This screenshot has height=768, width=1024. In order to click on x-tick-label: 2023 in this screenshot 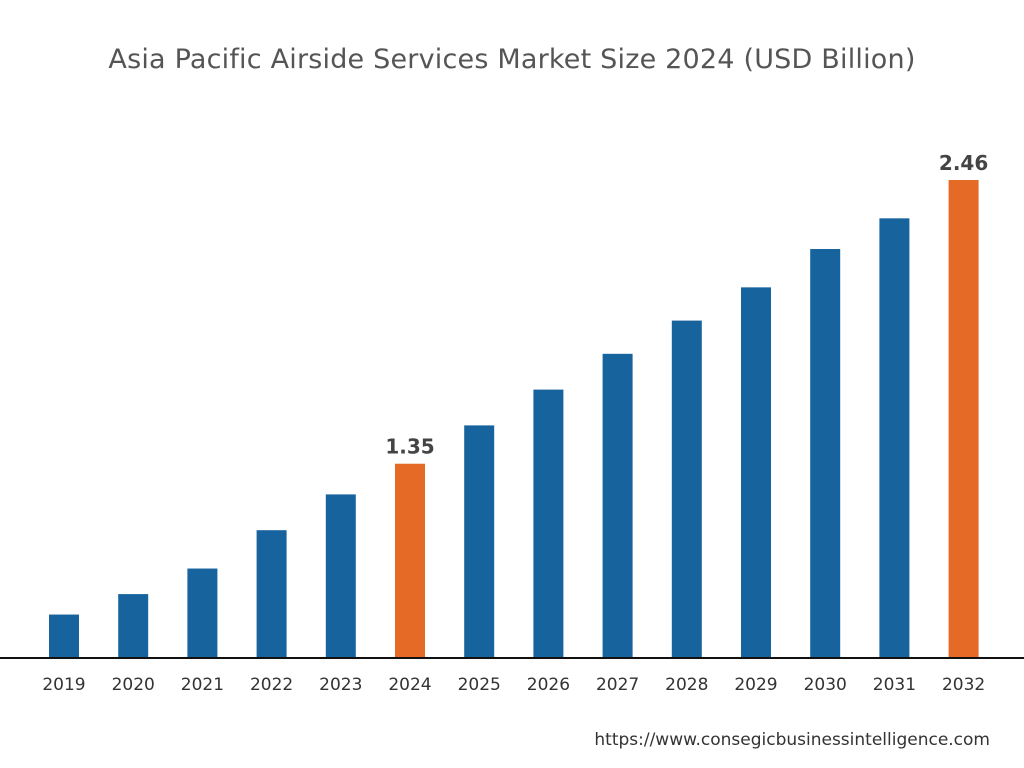, I will do `click(340, 685)`.